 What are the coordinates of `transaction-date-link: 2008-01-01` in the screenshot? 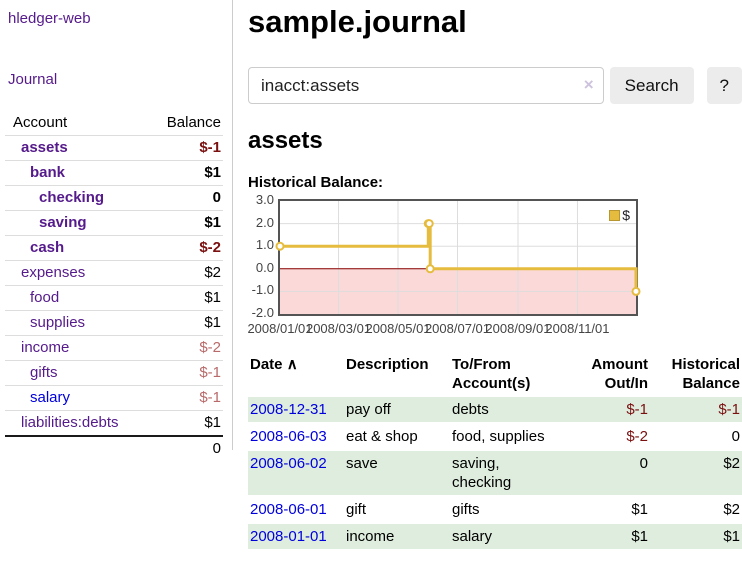 It's located at (288, 536).